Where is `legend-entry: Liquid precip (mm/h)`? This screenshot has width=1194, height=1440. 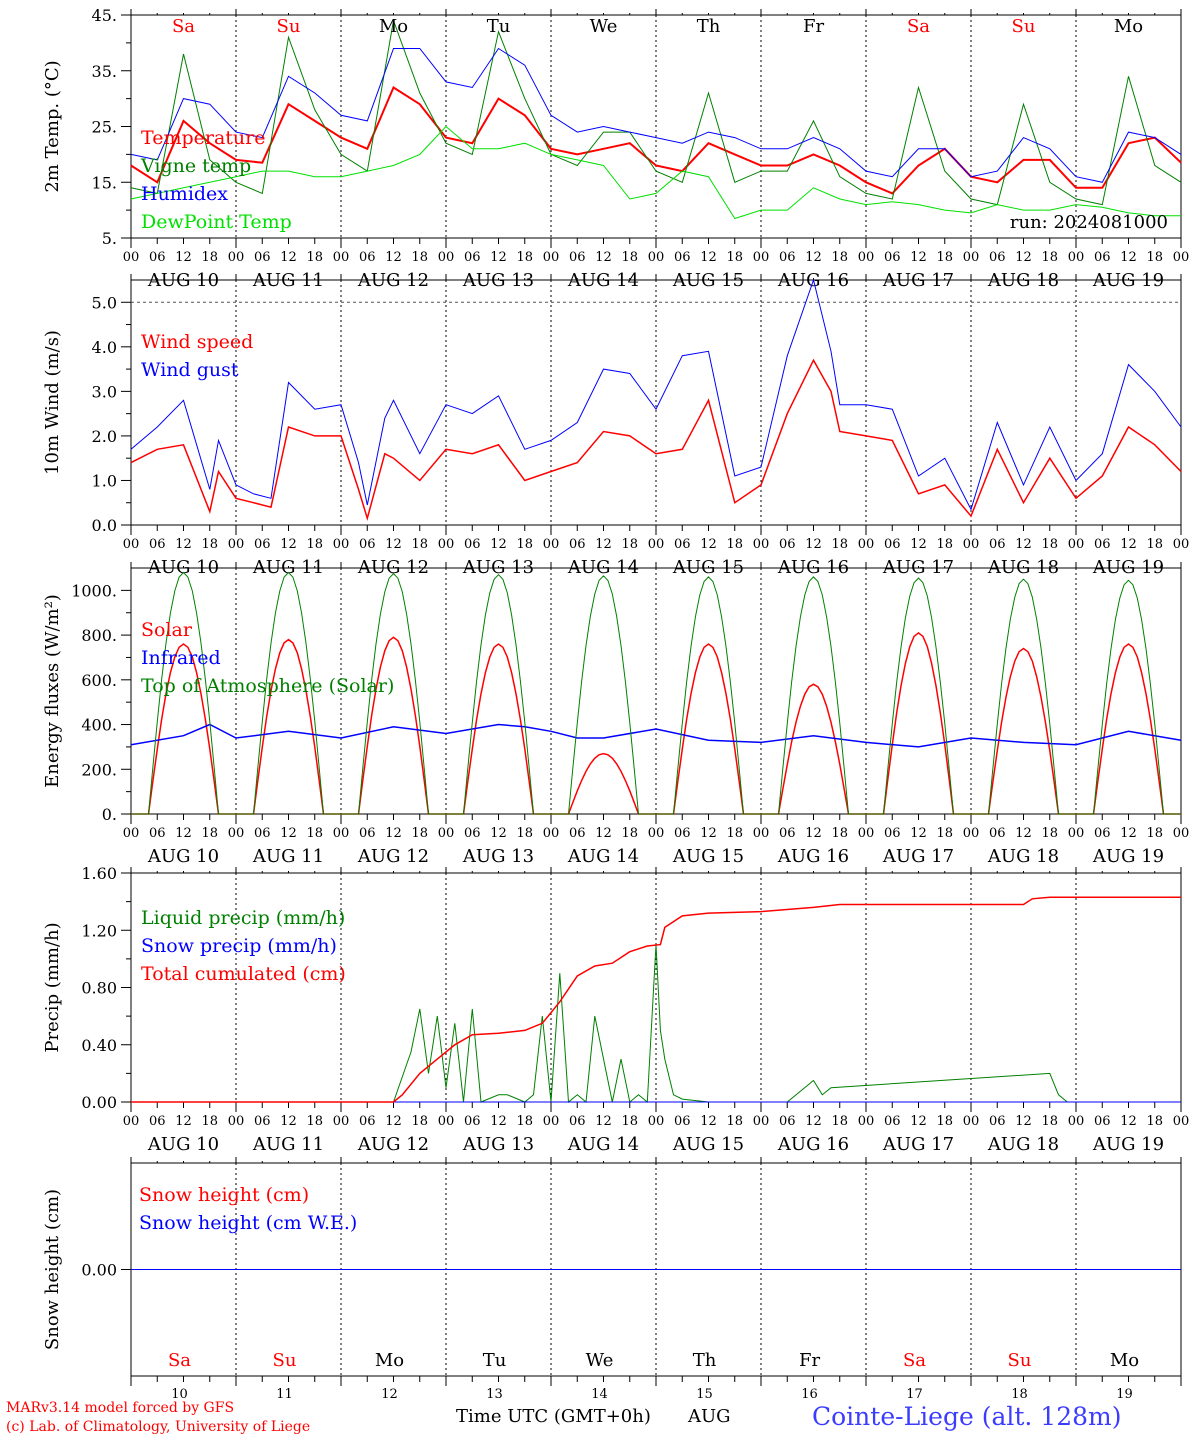 legend-entry: Liquid precip (mm/h) is located at coordinates (243, 918).